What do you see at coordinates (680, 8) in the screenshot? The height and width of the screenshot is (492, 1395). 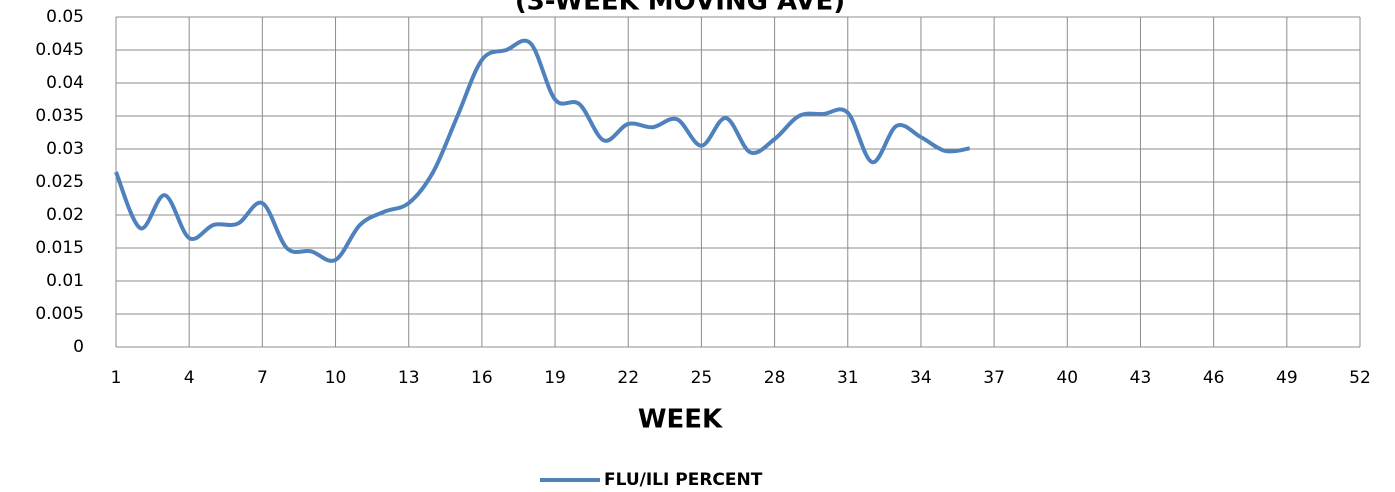 I see `chart-title: (3-WEEK MOVING AVE)` at bounding box center [680, 8].